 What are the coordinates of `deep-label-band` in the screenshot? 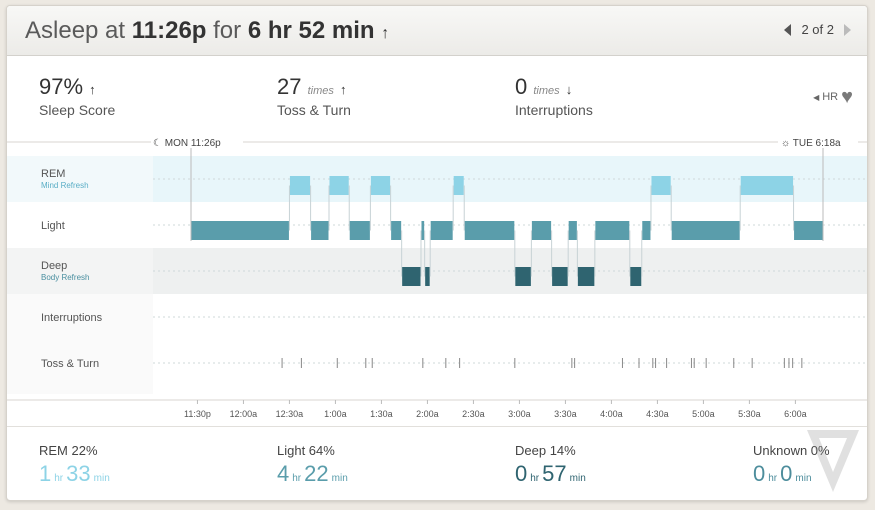 It's located at (80, 271).